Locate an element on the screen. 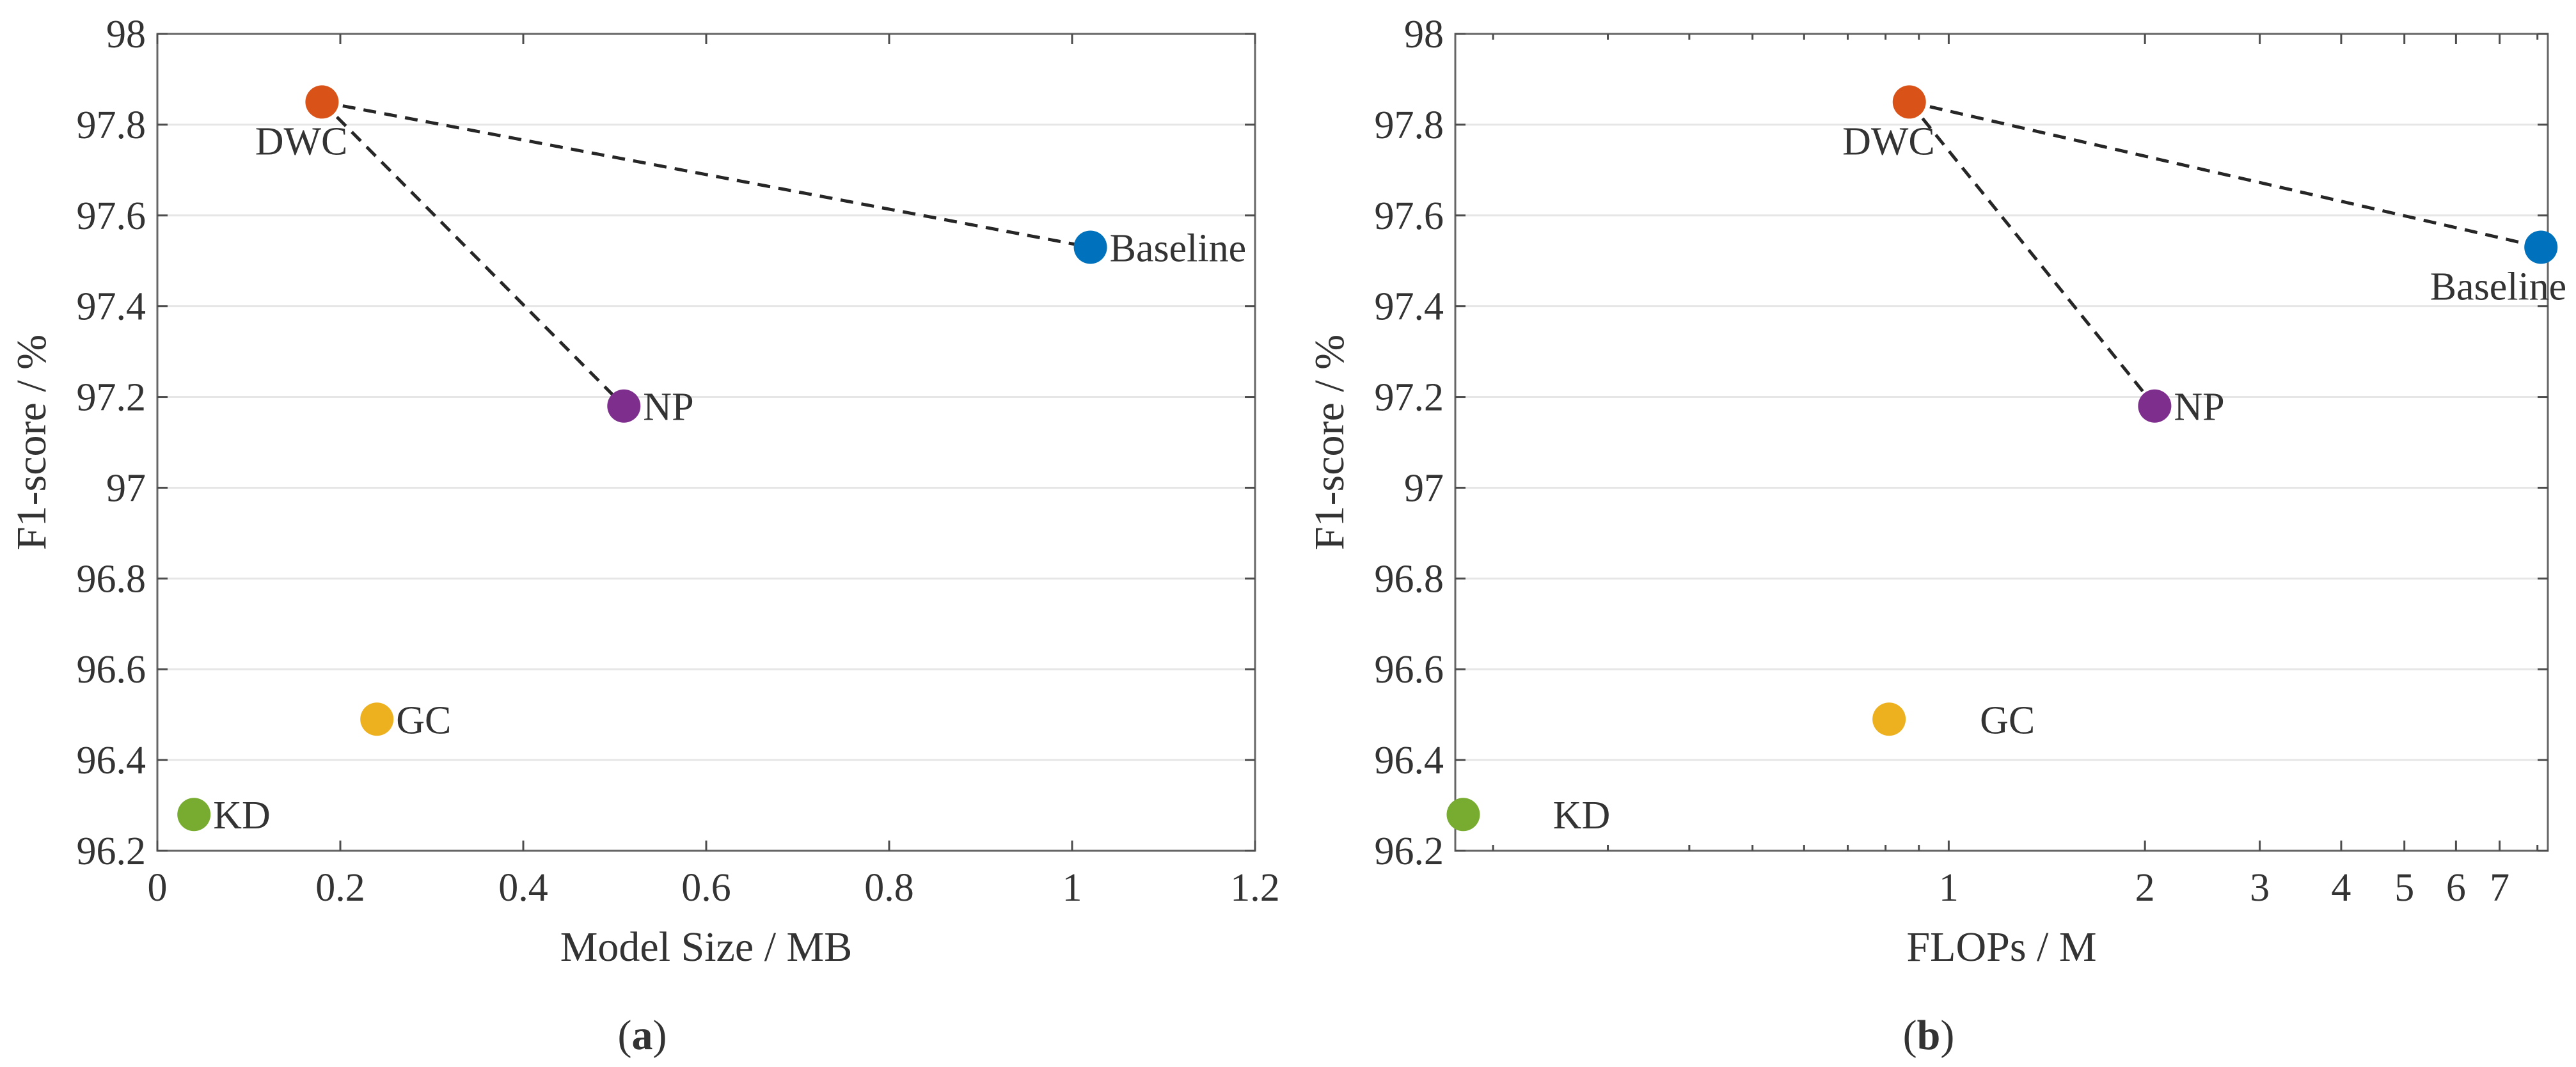  x-axis-title: Model Size / MB is located at coordinates (706, 947).